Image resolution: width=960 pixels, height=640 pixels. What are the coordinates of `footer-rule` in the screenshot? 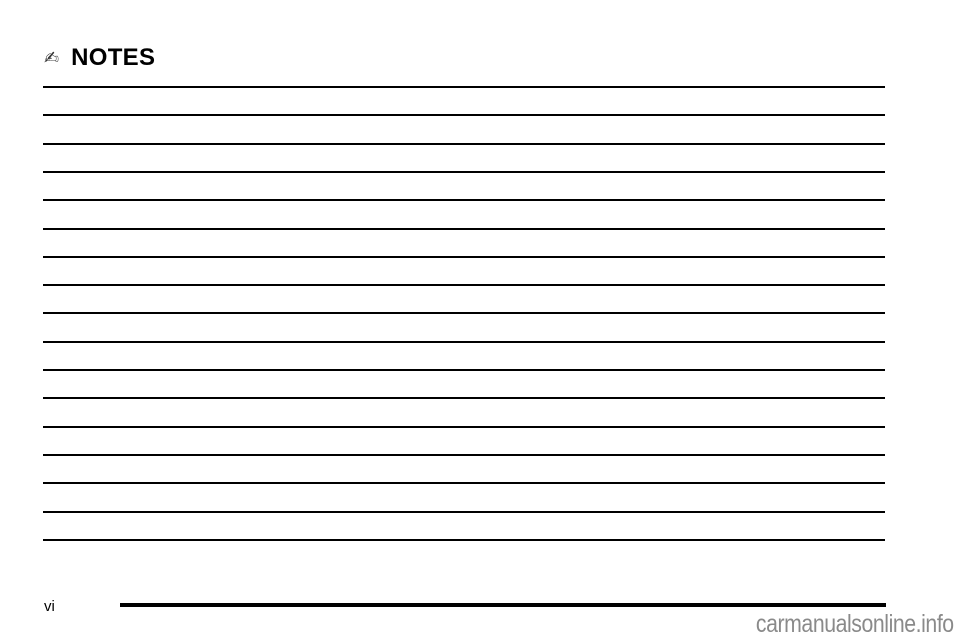 It's located at (503, 605).